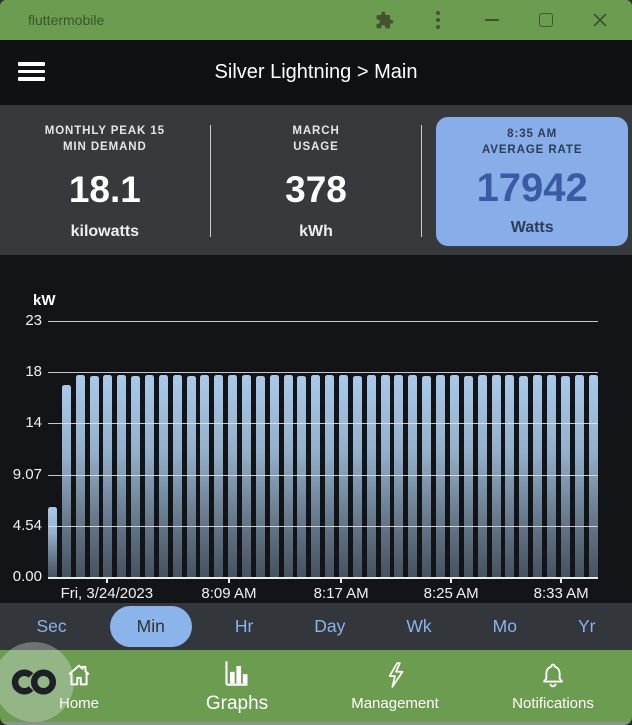  What do you see at coordinates (104, 189) in the screenshot?
I see `stat-value: 18.1` at bounding box center [104, 189].